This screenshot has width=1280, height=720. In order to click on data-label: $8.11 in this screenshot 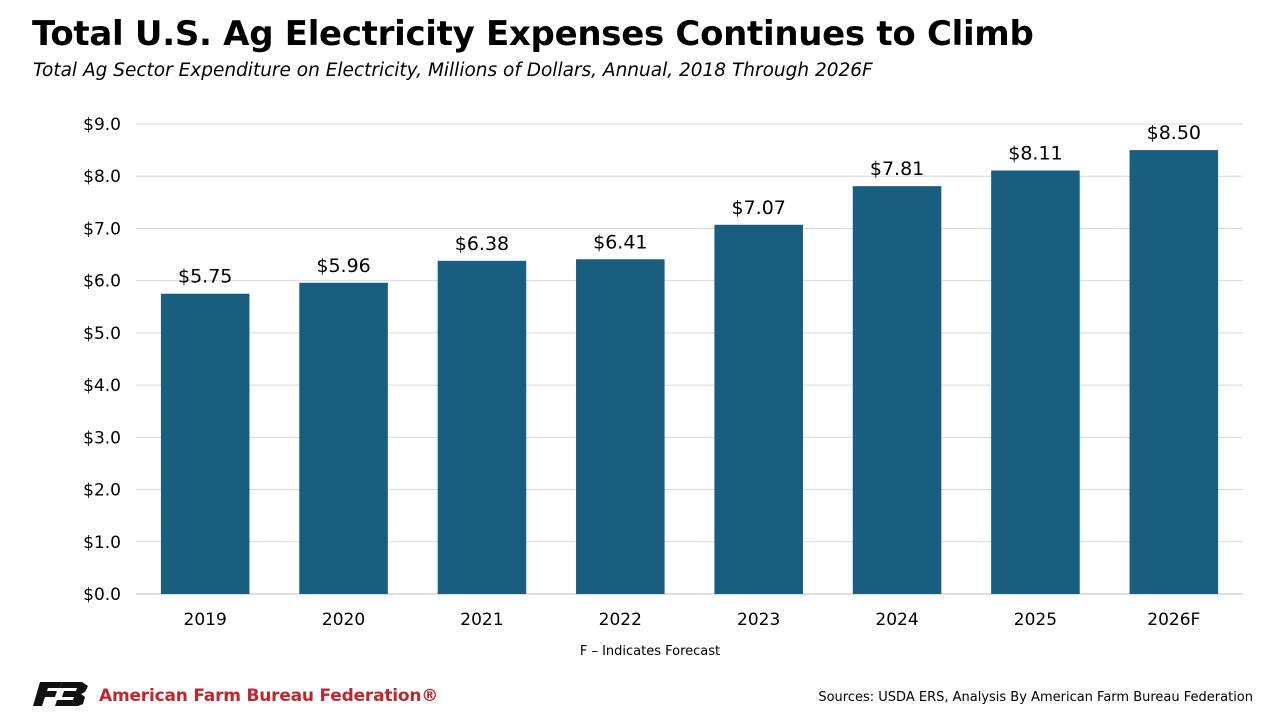, I will do `click(1035, 153)`.